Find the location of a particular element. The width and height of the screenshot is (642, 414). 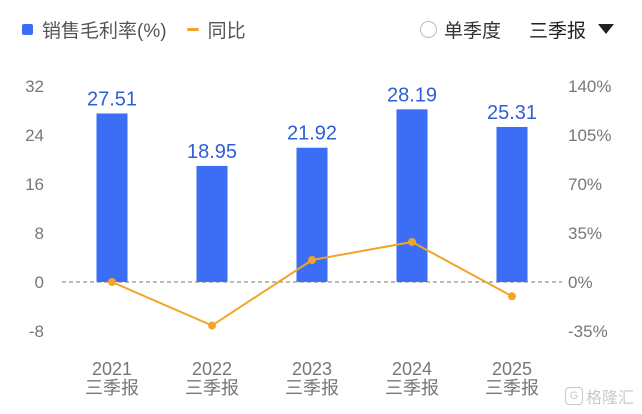

single-quarter-radio is located at coordinates (428, 29).